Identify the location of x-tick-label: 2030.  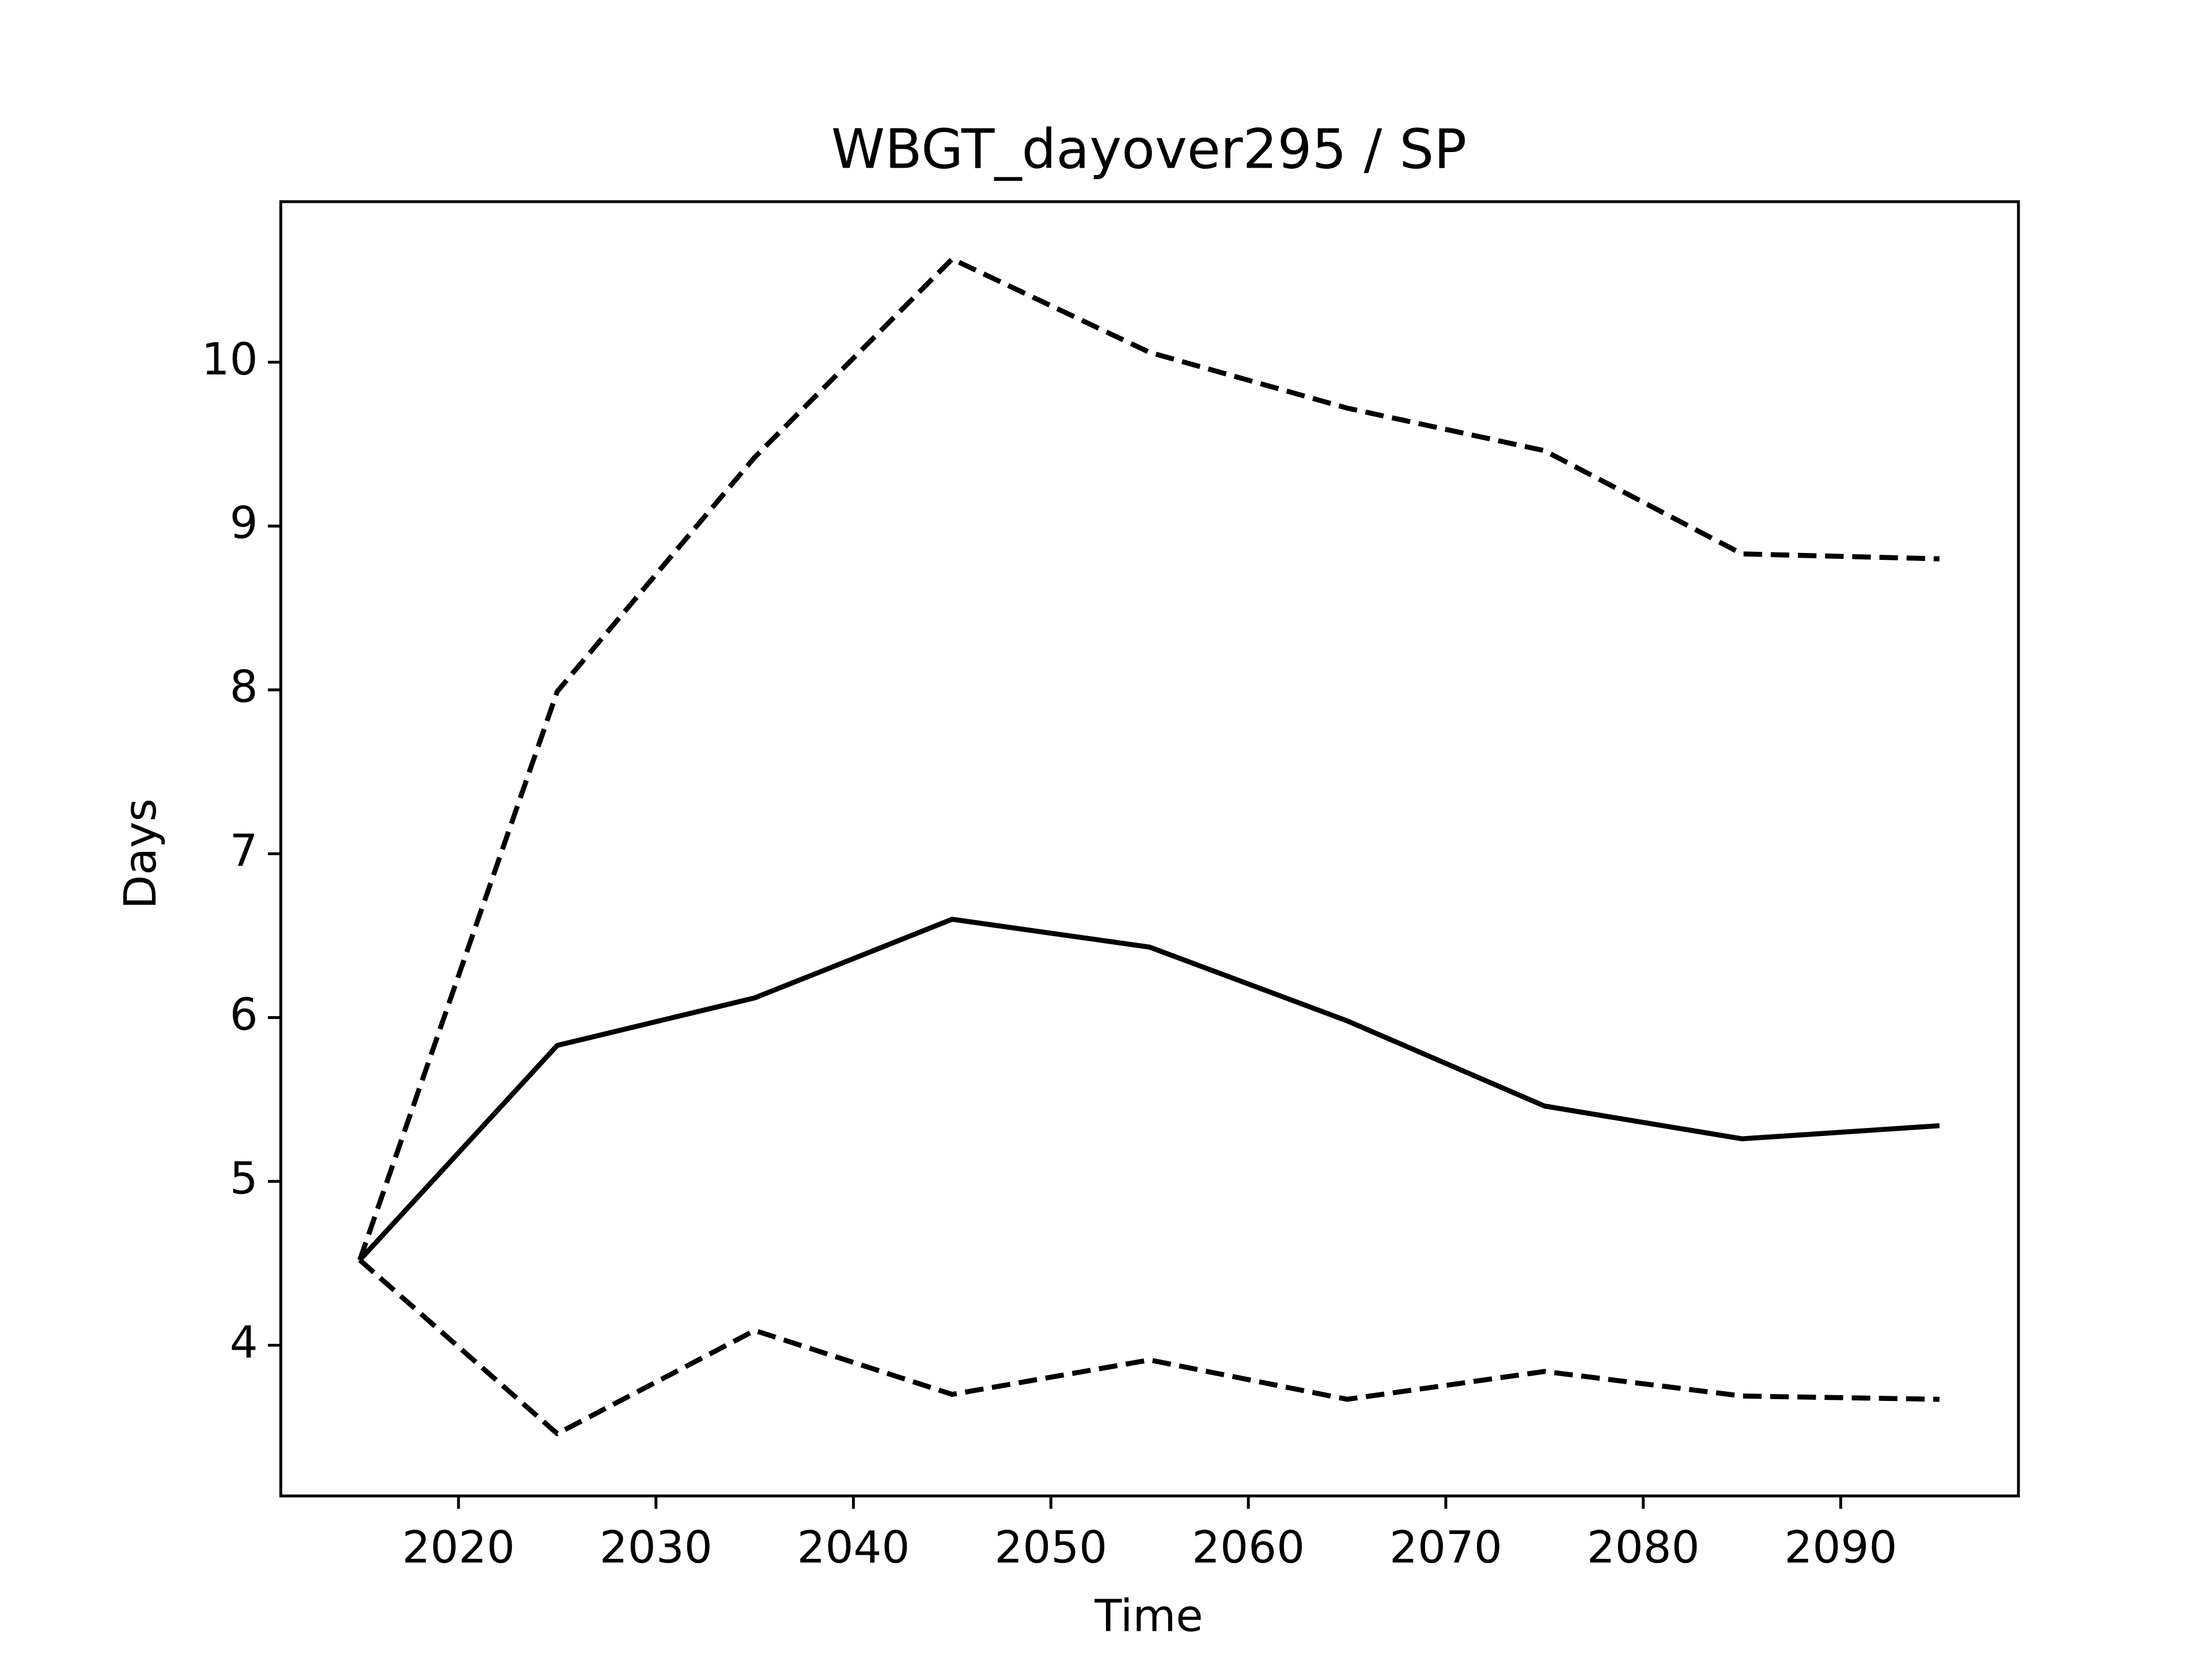
(656, 1547).